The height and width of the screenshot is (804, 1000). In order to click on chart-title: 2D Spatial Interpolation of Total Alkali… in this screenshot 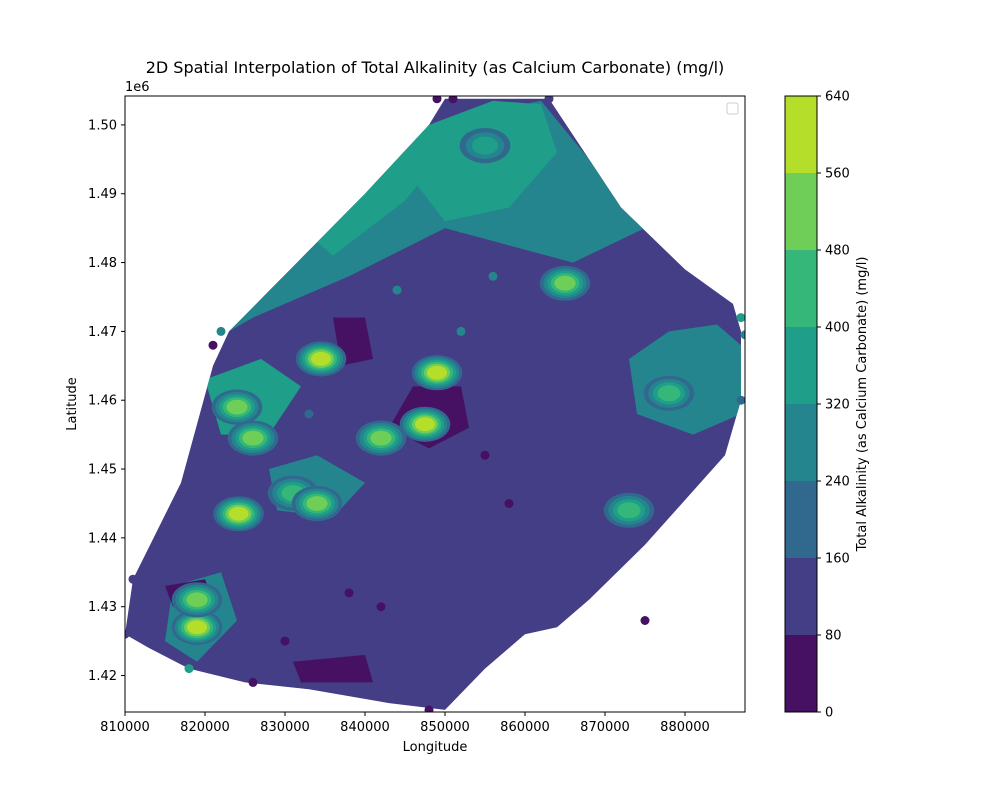, I will do `click(435, 67)`.